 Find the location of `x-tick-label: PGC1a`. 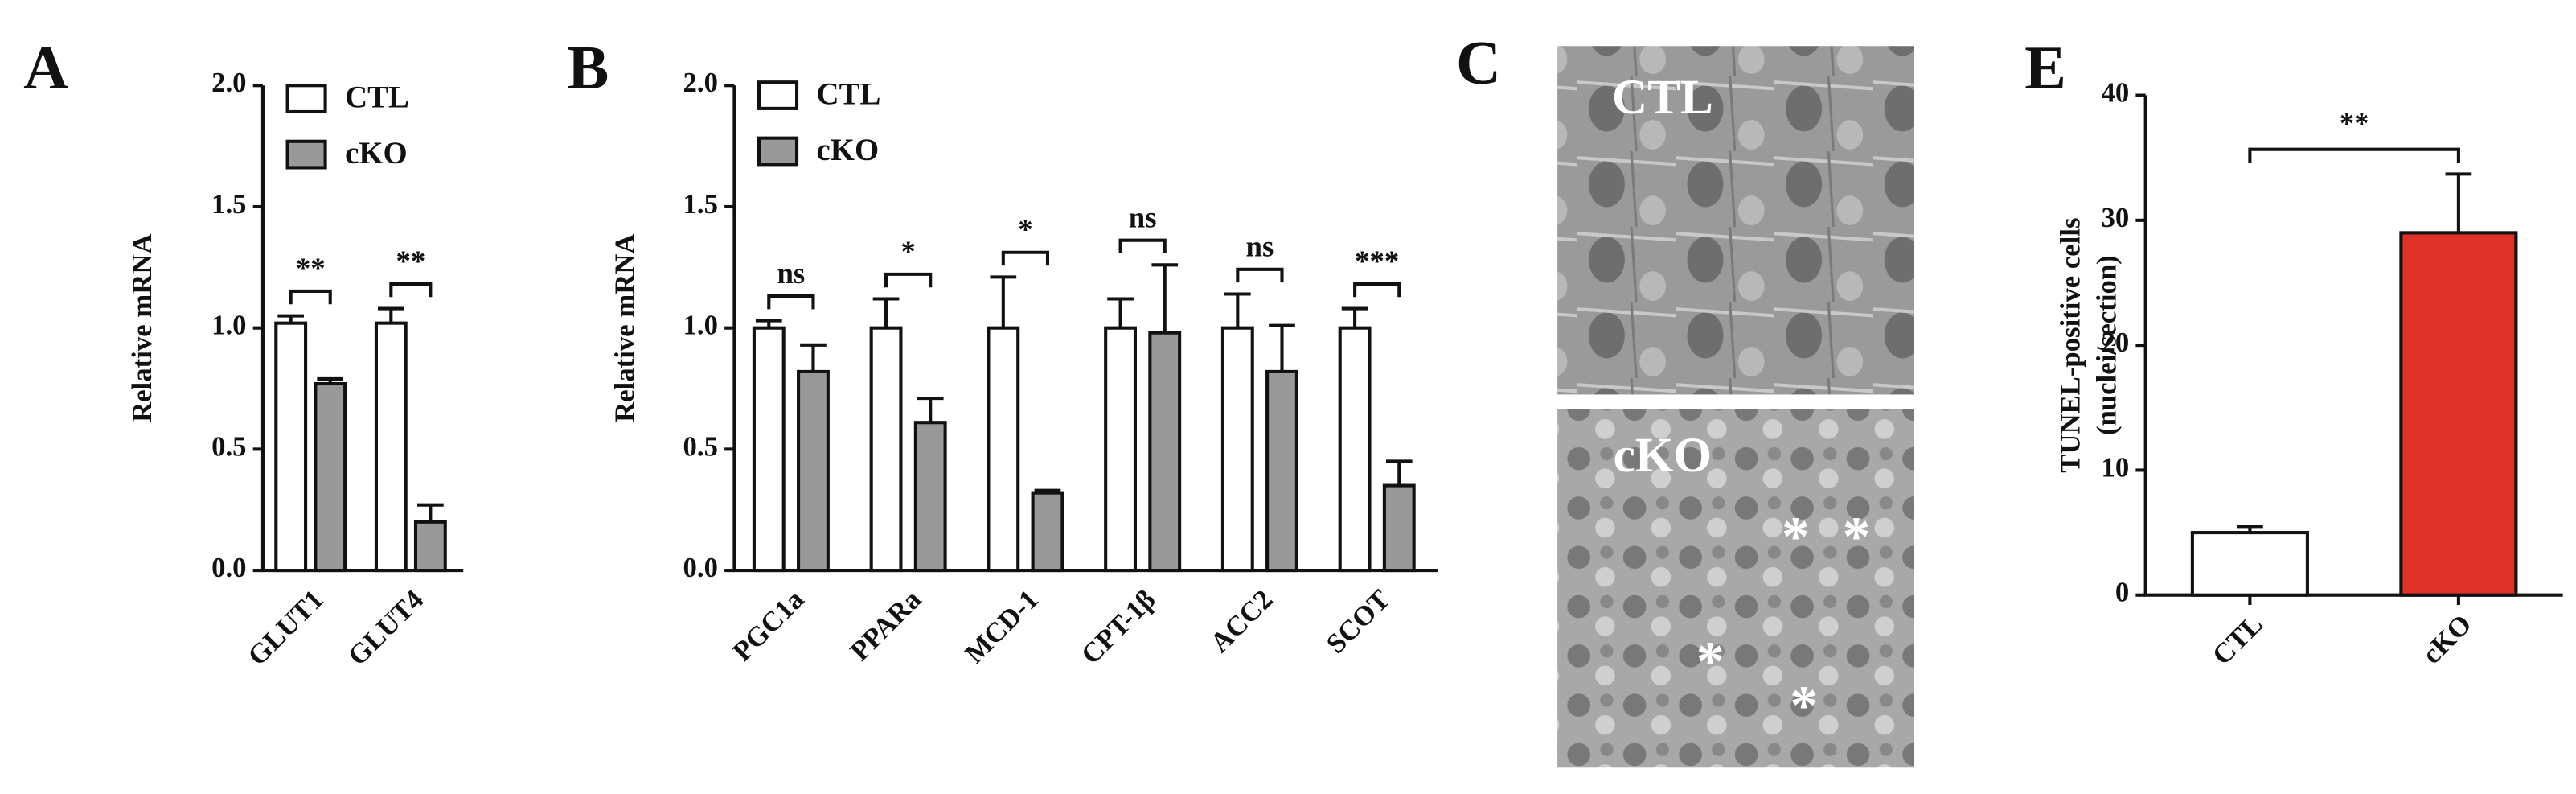

x-tick-label: PGC1a is located at coordinates (768, 625).